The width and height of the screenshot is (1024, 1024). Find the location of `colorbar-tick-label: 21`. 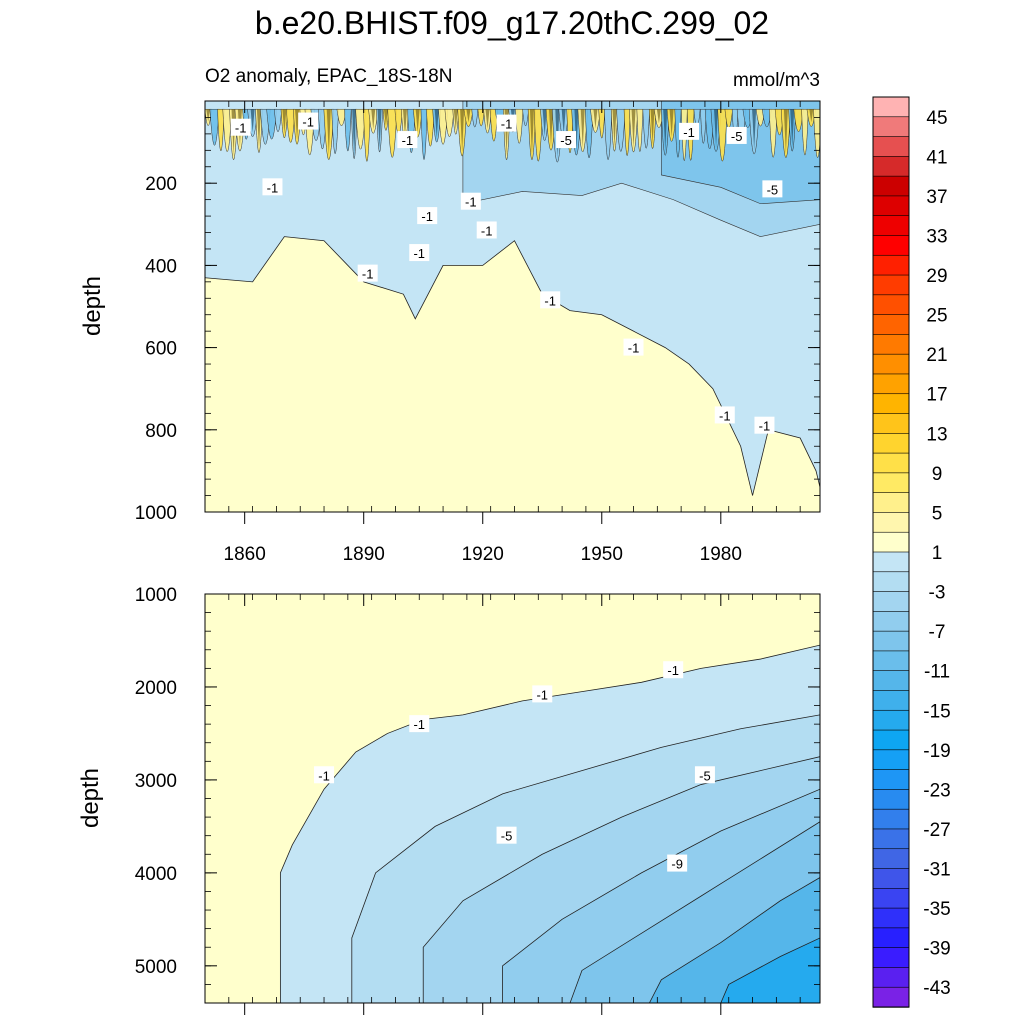

colorbar-tick-label: 21 is located at coordinates (936, 355).